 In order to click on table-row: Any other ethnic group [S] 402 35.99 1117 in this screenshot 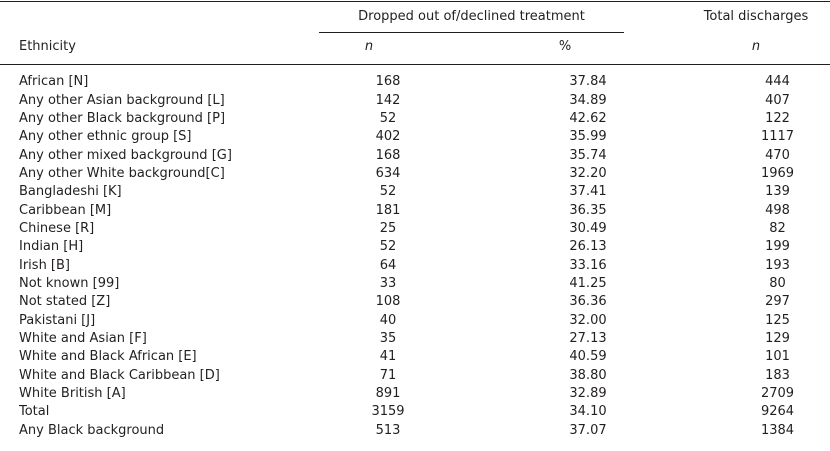, I will do `click(415, 137)`.